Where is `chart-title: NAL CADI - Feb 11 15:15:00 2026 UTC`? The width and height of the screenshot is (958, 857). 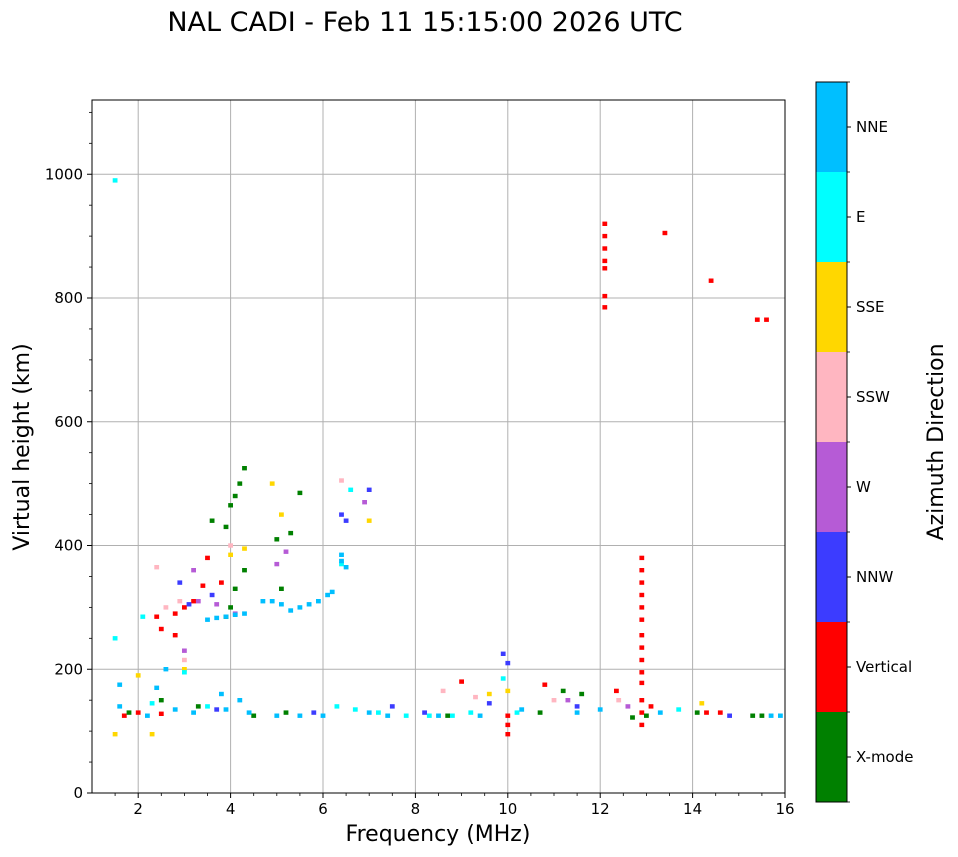
chart-title: NAL CADI - Feb 11 15:15:00 2026 UTC is located at coordinates (424, 22).